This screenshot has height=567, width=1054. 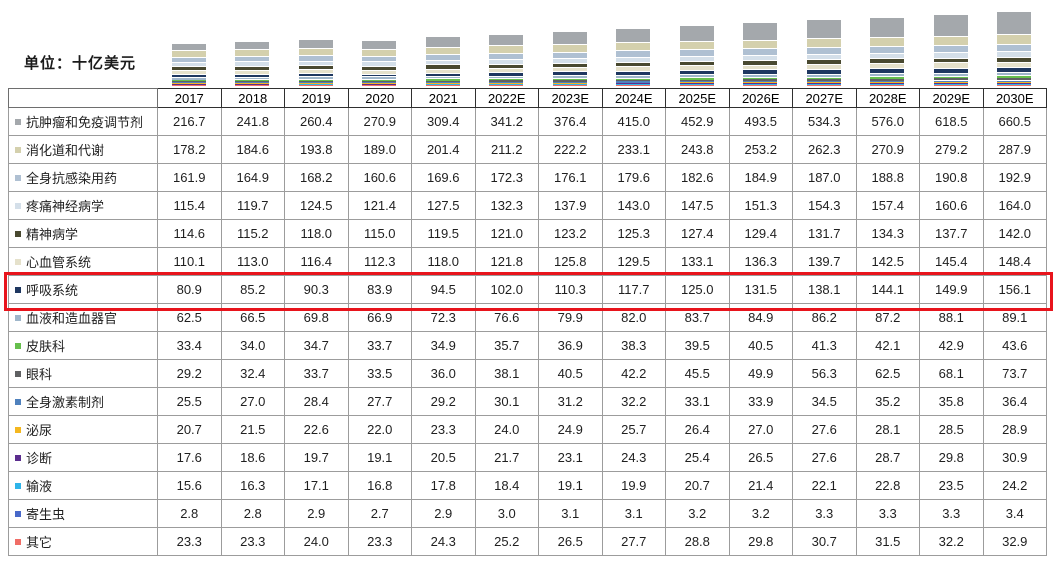 I want to click on value-cell: 22.0, so click(x=379, y=429).